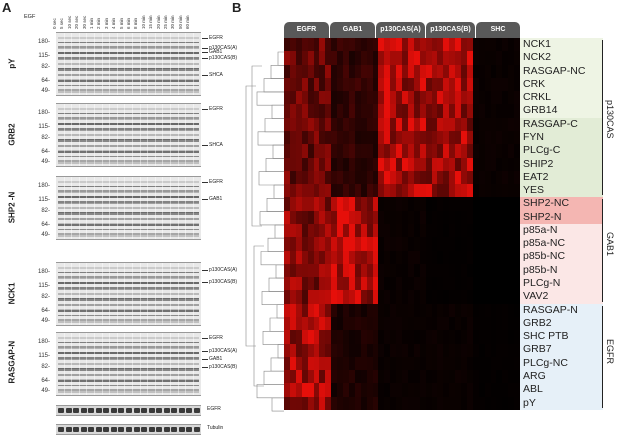 The image size is (617, 437). I want to click on heatmap-column-header: SHC, so click(498, 30).